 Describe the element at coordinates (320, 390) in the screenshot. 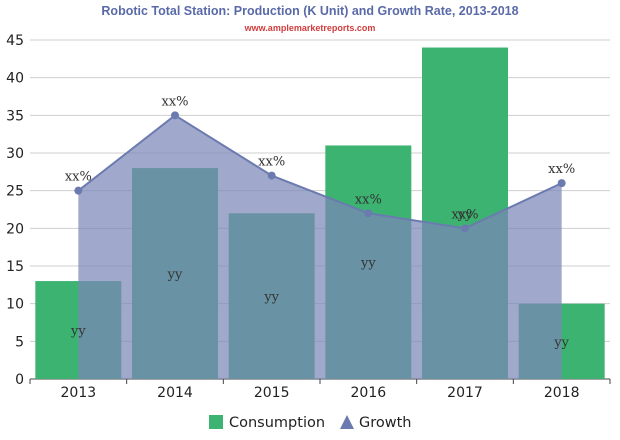

I see `x-axis-ticks: 2013 2014 2015 2016 2017 2018` at that location.